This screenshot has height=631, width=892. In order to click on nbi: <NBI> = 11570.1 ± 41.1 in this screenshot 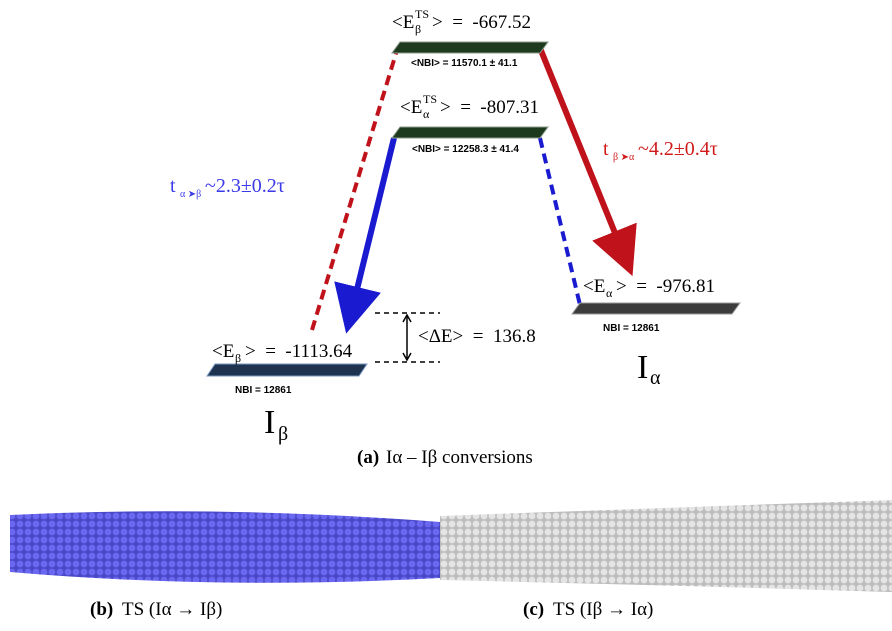, I will do `click(464, 63)`.